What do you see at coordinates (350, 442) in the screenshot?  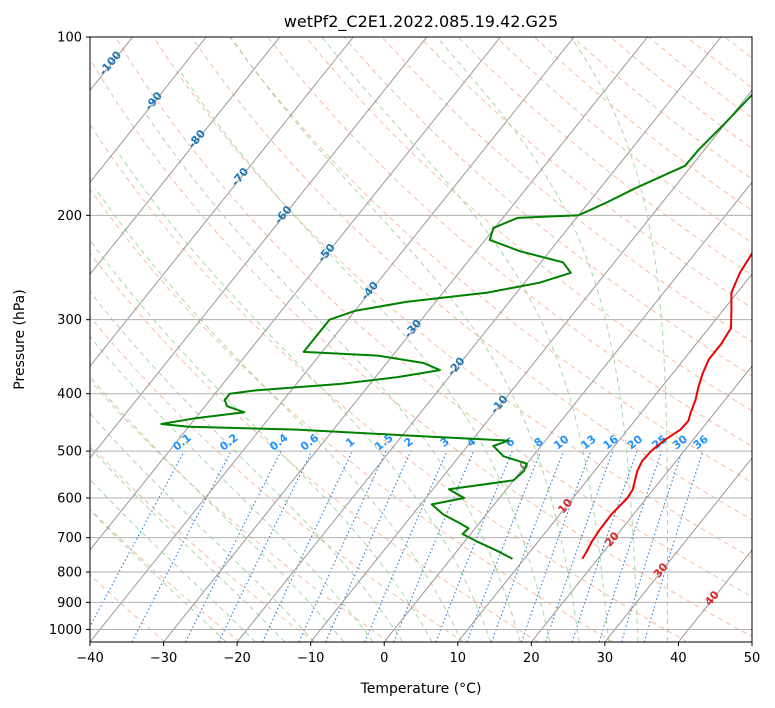 I see `mixing-ratio-label: 1` at bounding box center [350, 442].